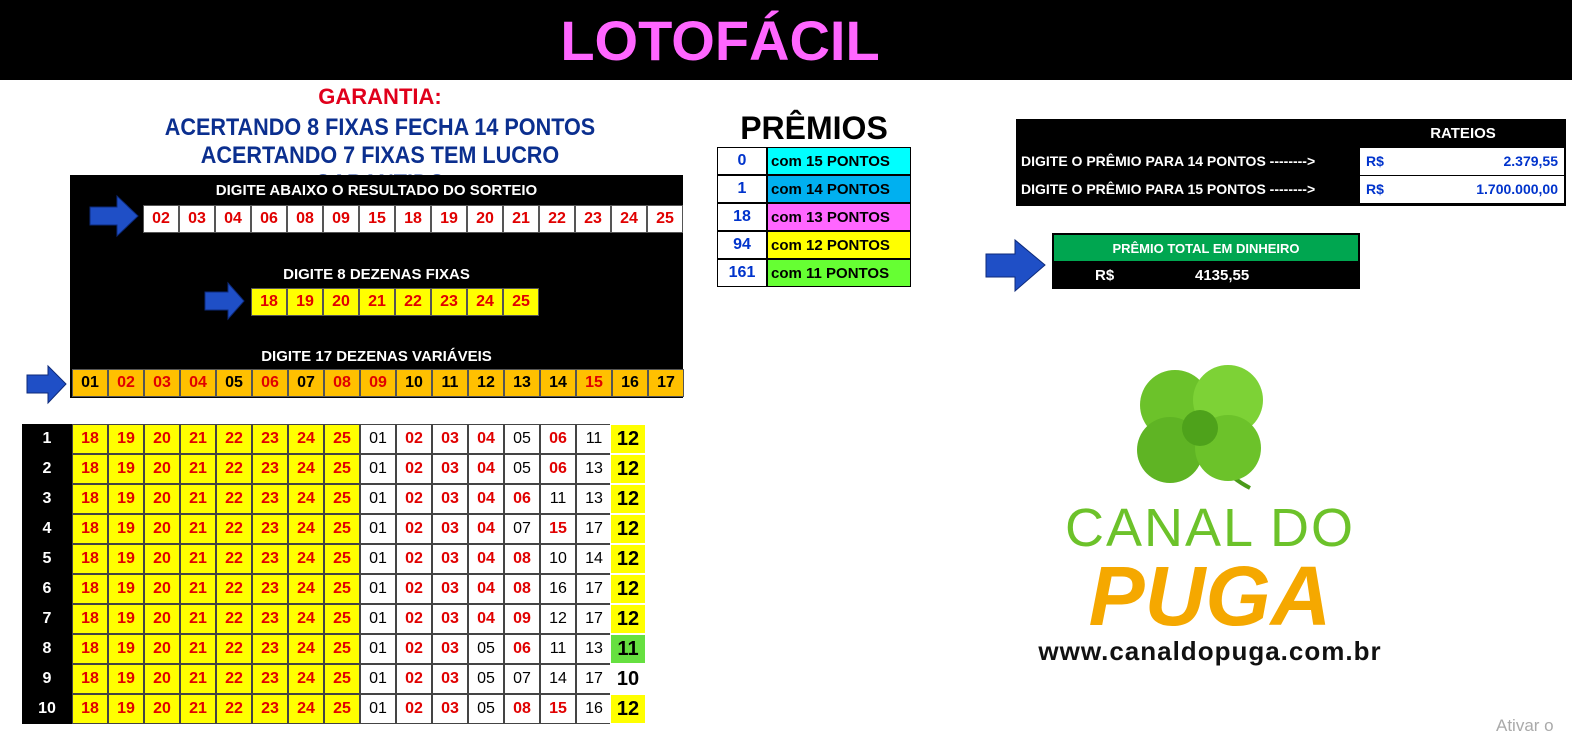  I want to click on total-value: 4135,55, so click(1222, 275).